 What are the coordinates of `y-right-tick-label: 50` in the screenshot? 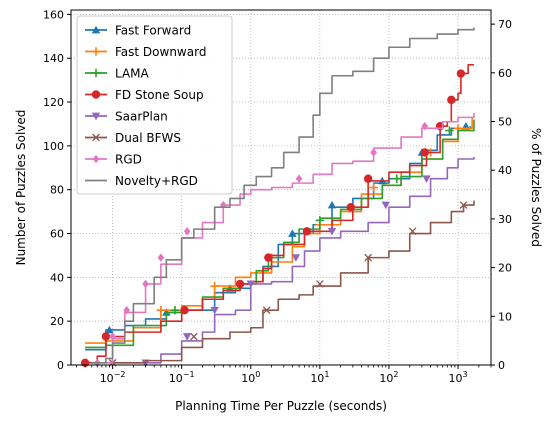 It's located at (505, 122).